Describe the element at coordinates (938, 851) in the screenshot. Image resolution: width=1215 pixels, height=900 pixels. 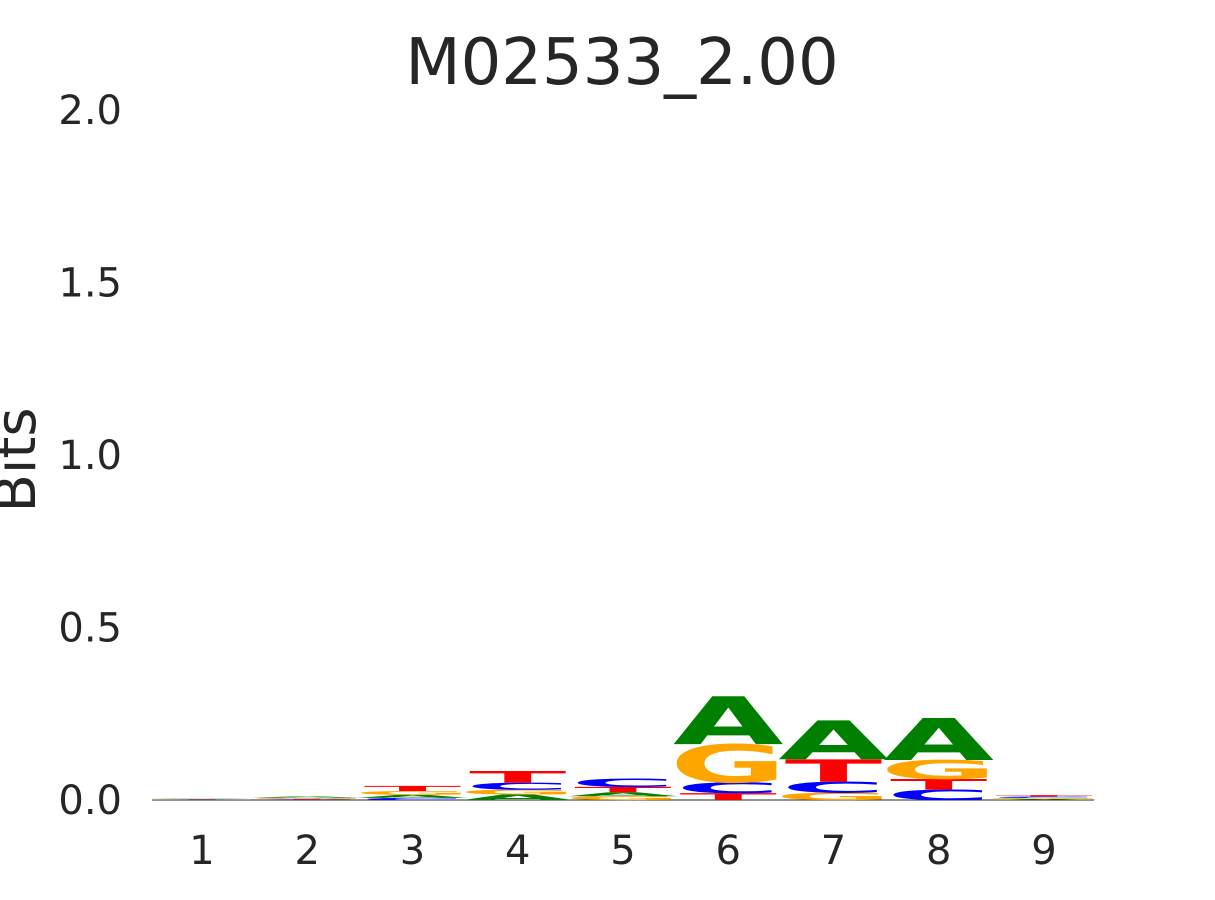
I see `x-tick-label: 8` at that location.